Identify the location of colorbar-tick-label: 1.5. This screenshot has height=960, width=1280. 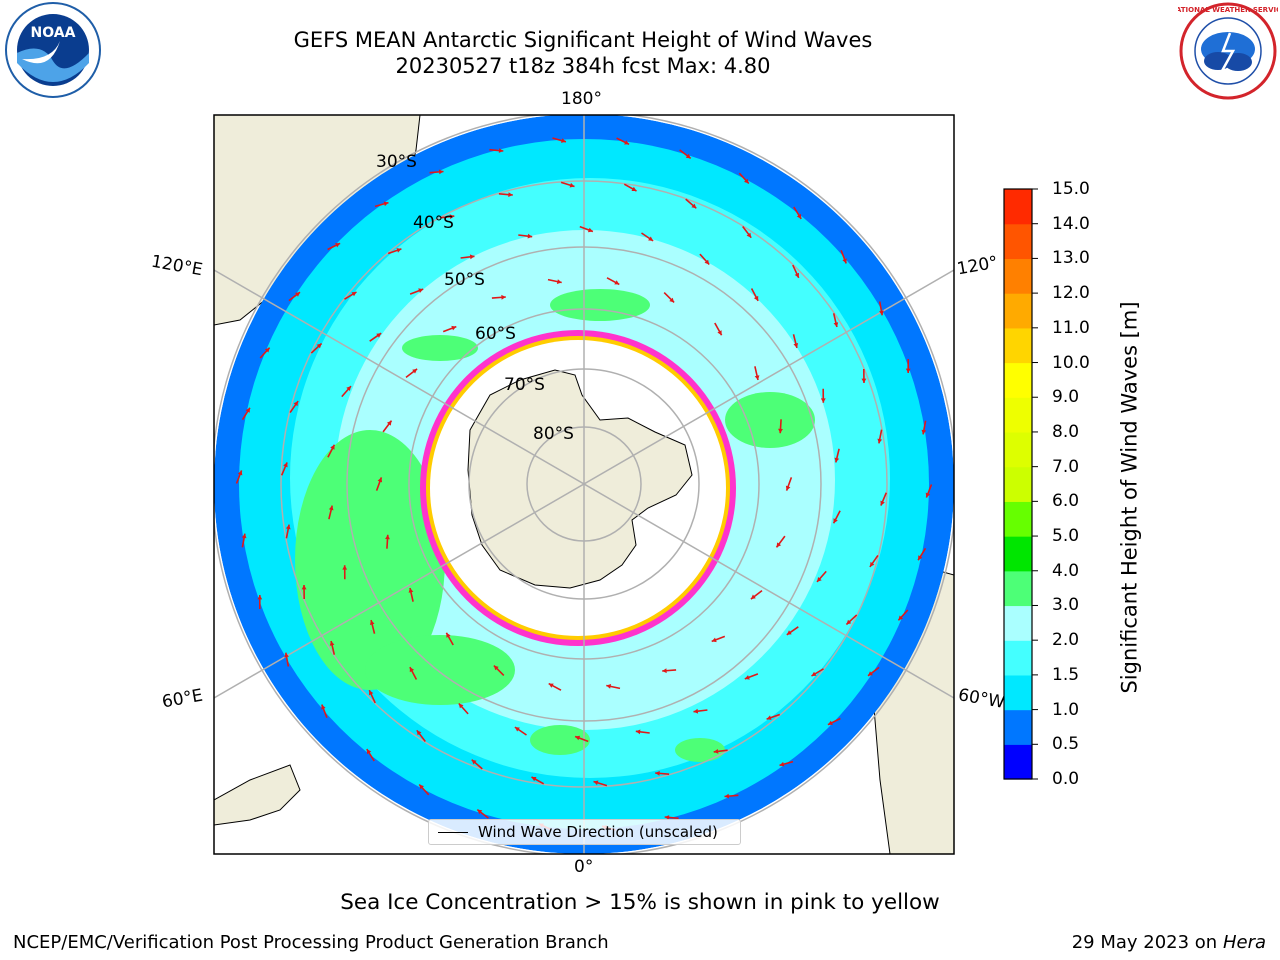
(1066, 674).